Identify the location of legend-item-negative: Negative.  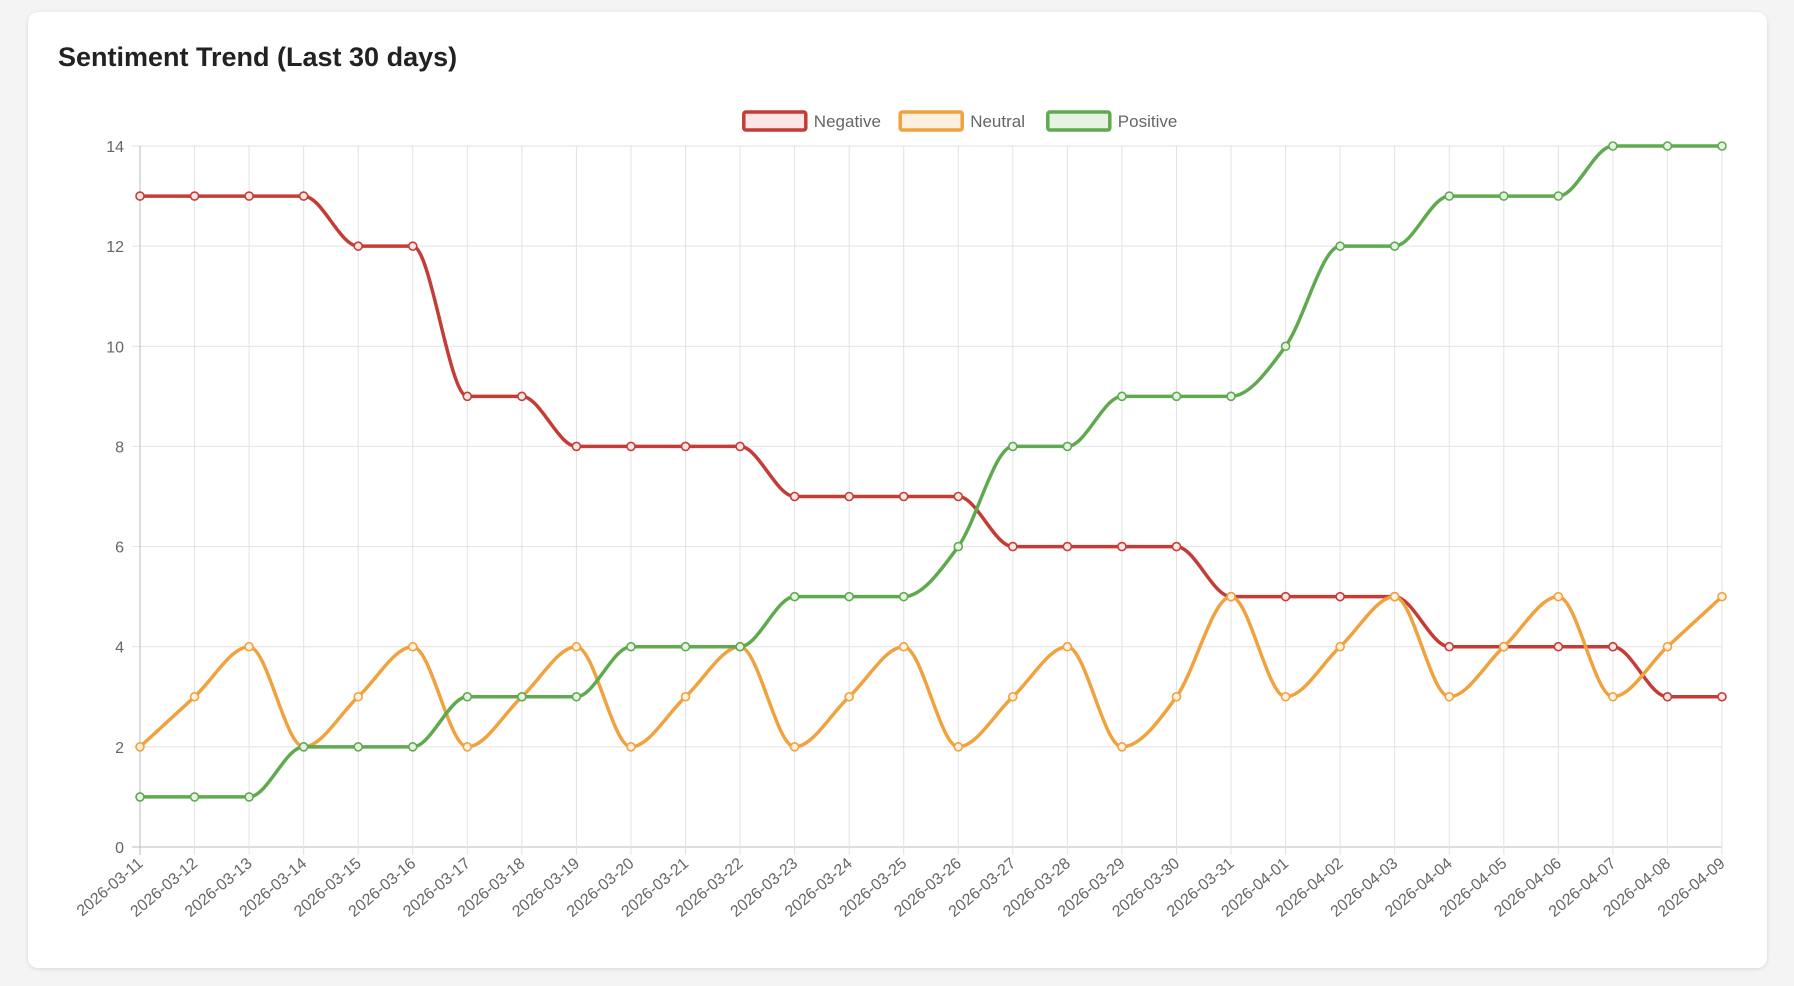
(811, 121).